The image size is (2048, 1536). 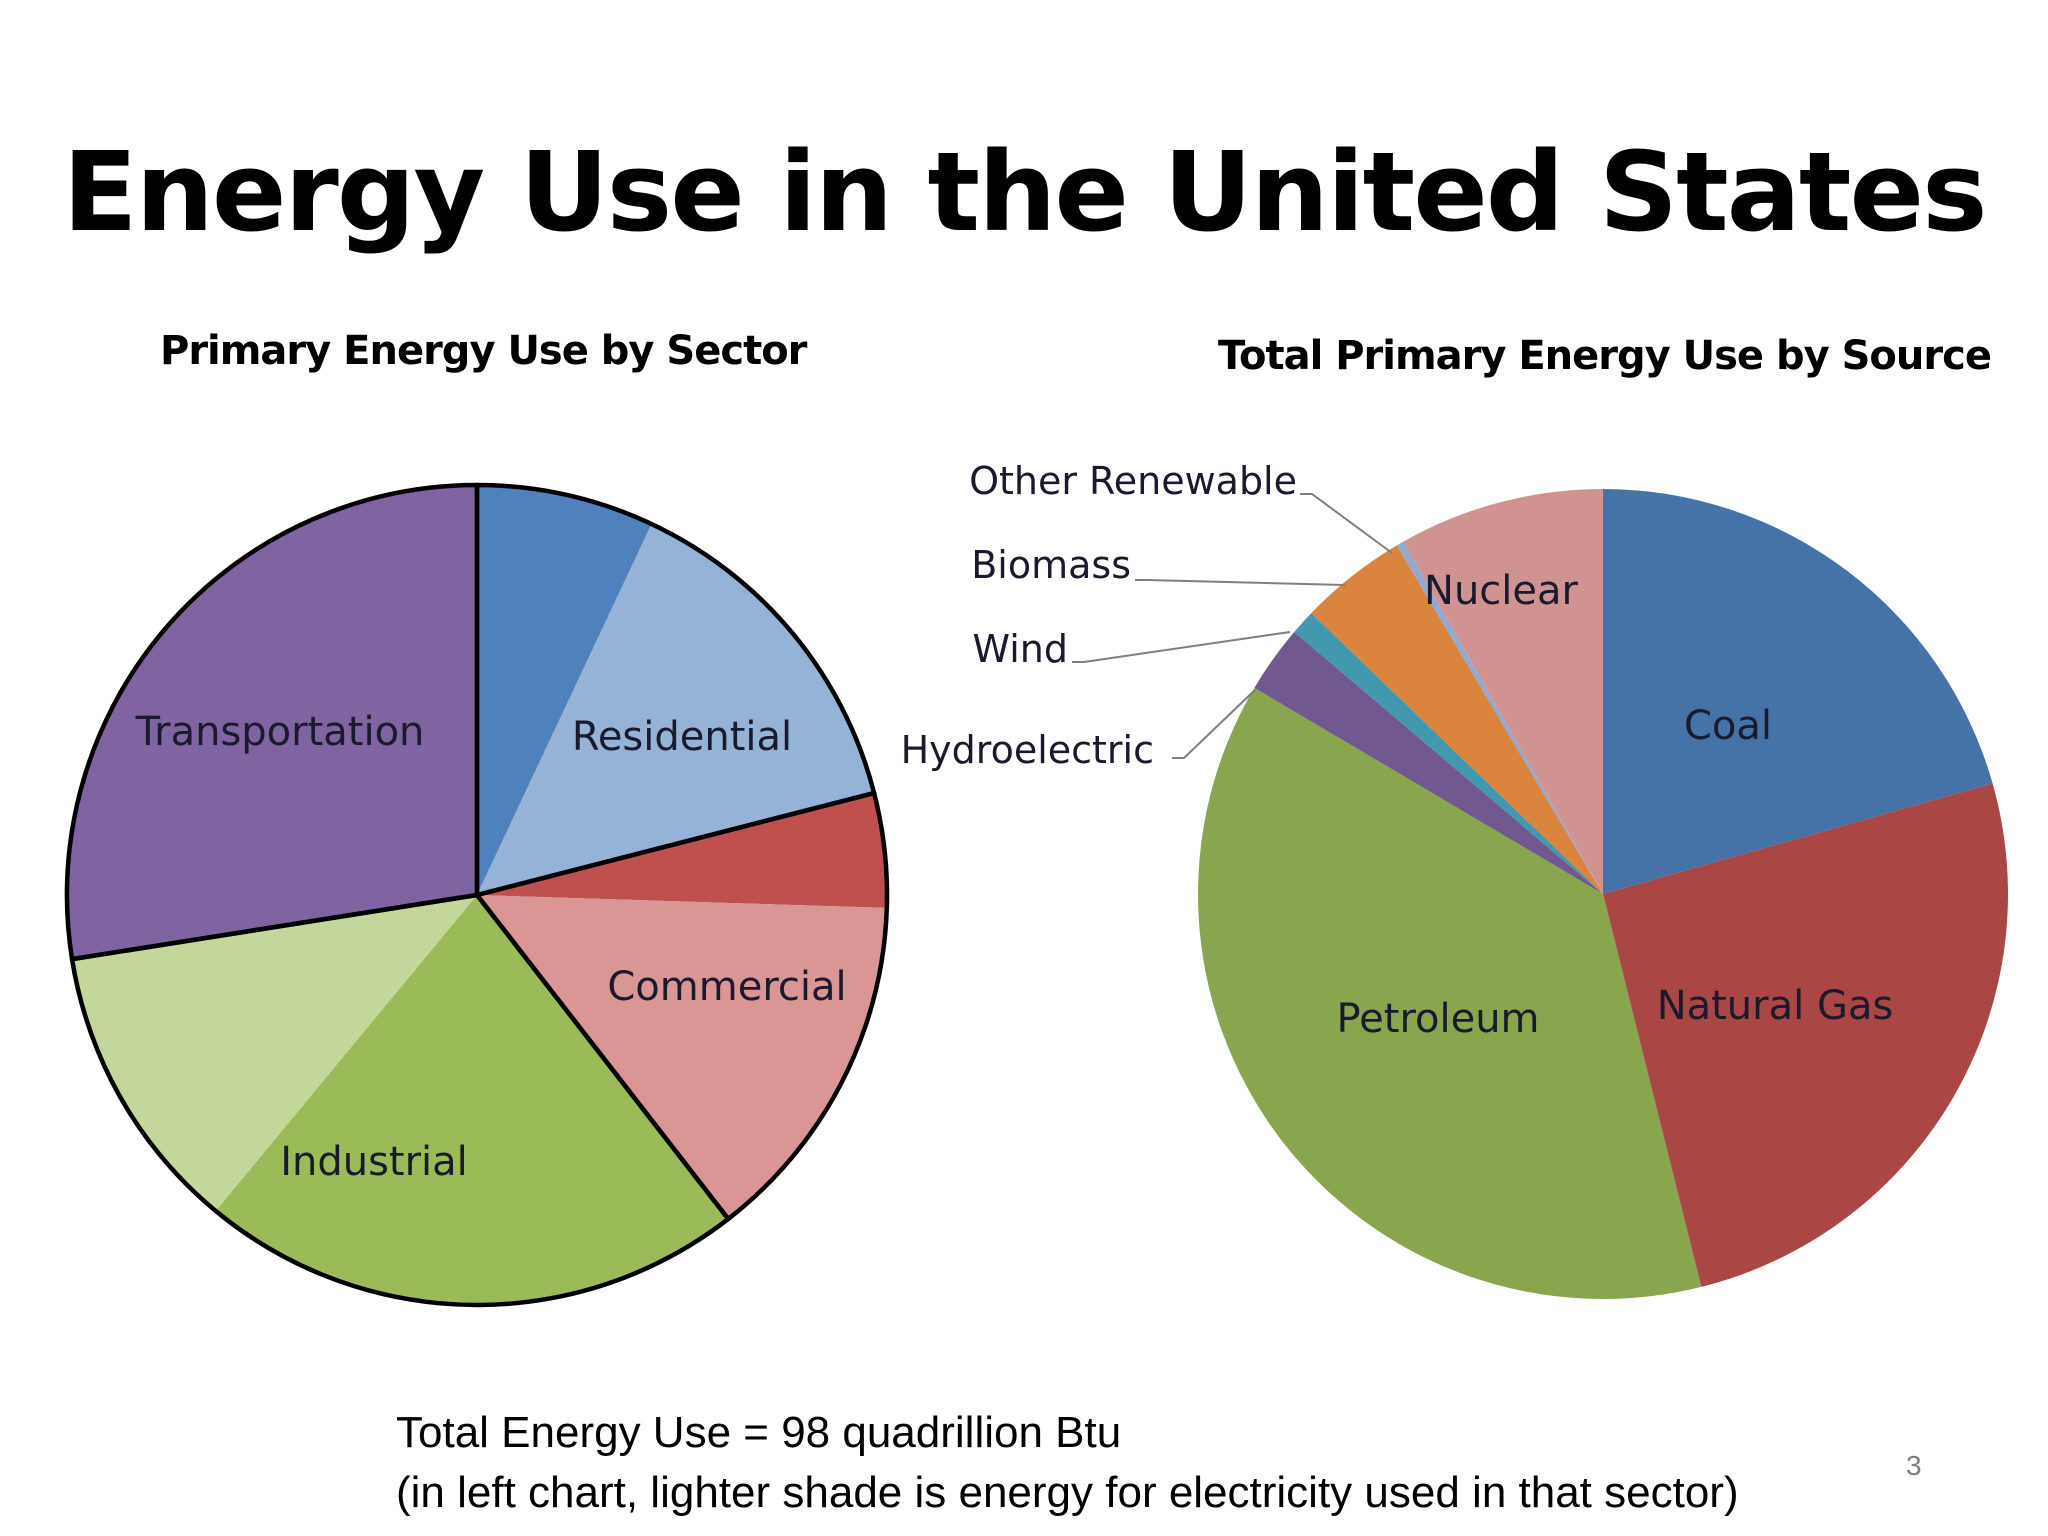 I want to click on slice-industrial, so click(x=472, y=1100).